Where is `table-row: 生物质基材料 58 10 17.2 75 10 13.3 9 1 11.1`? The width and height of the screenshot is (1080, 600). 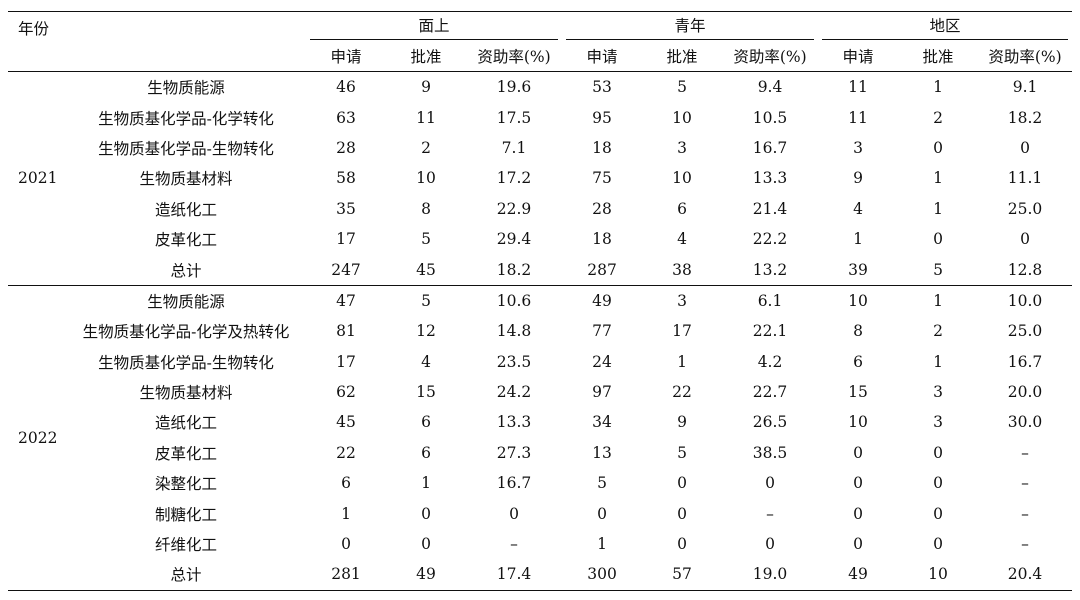 table-row: 生物质基材料 58 10 17.2 75 10 13.3 9 1 11.1 is located at coordinates (540, 178).